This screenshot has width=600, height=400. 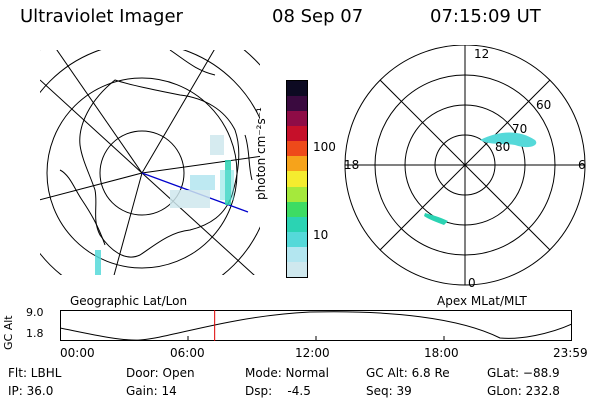 I want to click on altitude-plot, so click(x=316, y=325).